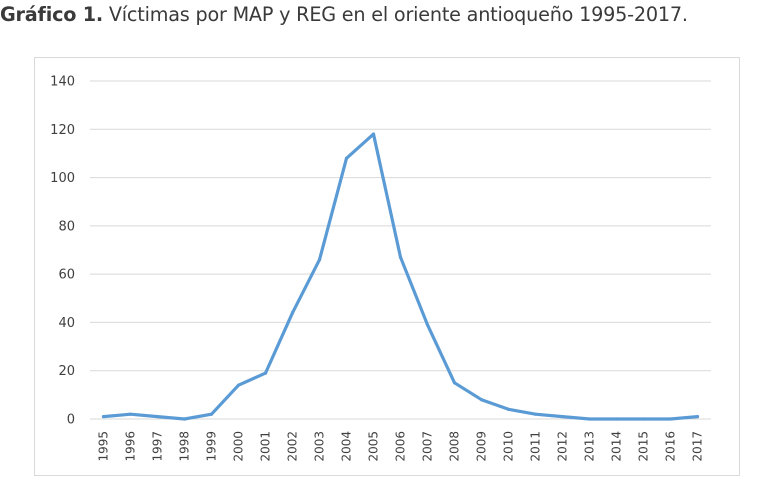 The width and height of the screenshot is (771, 480). I want to click on y-axis-ticks: 0 20 40 60 80 100 120 140, so click(62, 251).